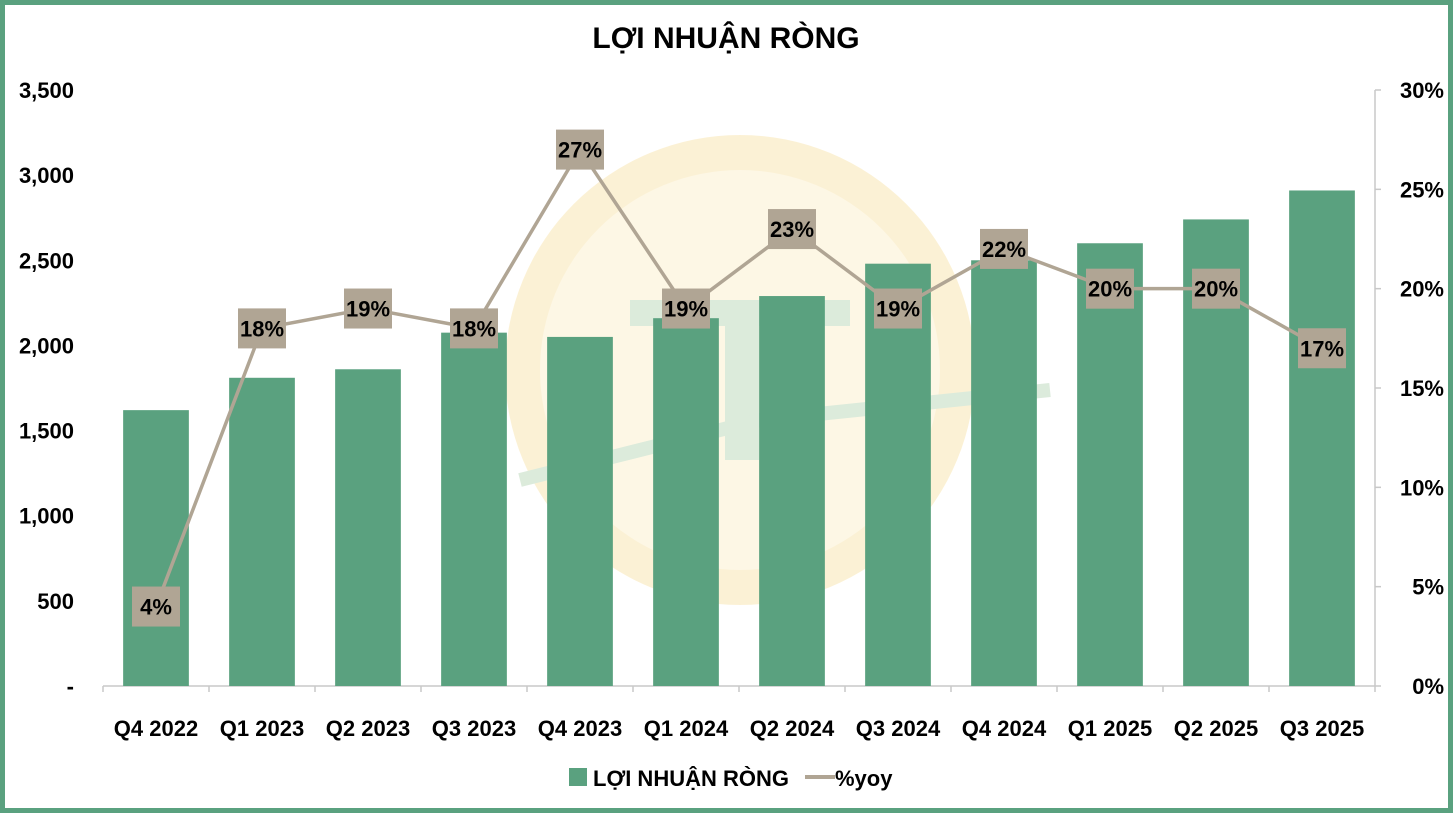 The image size is (1453, 813). I want to click on x-tick-label: Q3 2023, so click(474, 728).